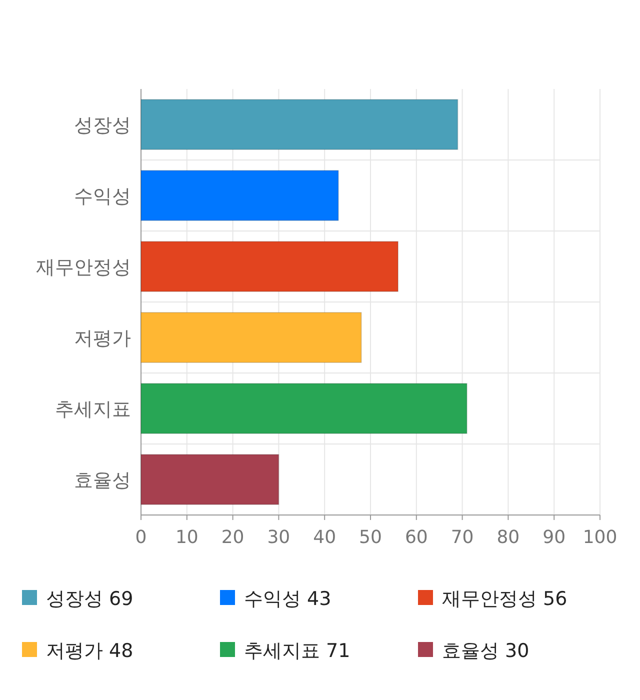 The height and width of the screenshot is (700, 640). Describe the element at coordinates (141, 537) in the screenshot. I see `x-tick-label: 0` at that location.